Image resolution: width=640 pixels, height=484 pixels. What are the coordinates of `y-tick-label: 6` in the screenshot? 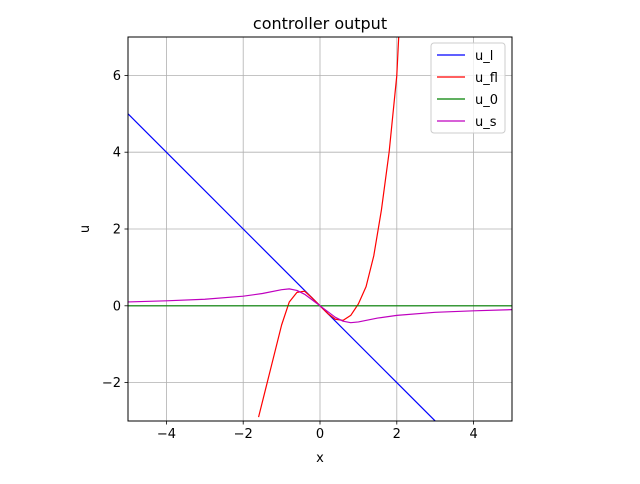 It's located at (117, 76).